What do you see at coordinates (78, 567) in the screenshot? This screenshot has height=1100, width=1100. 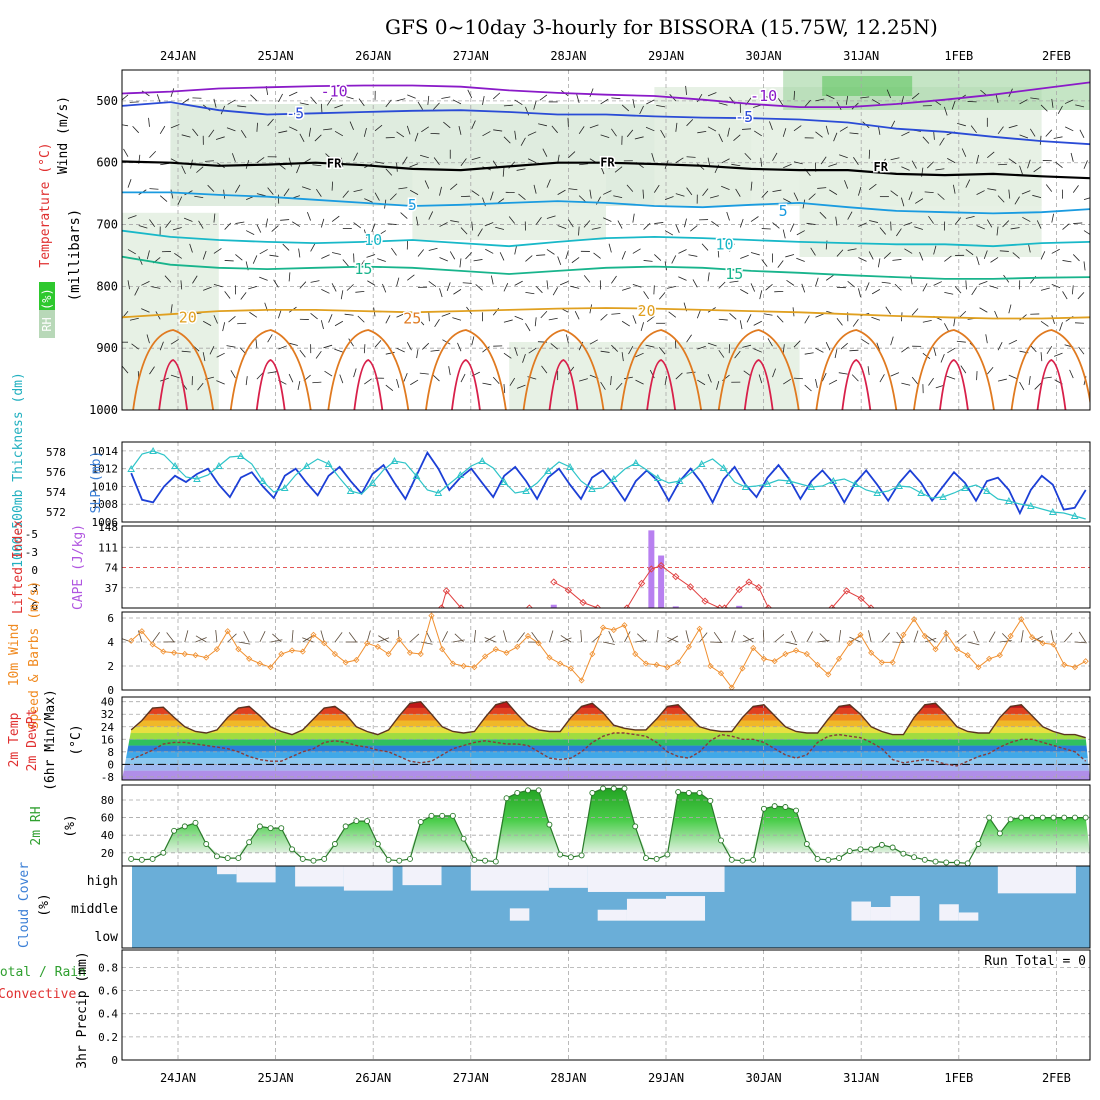 I see `cape-axis-label: CAPE (J/kg)` at bounding box center [78, 567].